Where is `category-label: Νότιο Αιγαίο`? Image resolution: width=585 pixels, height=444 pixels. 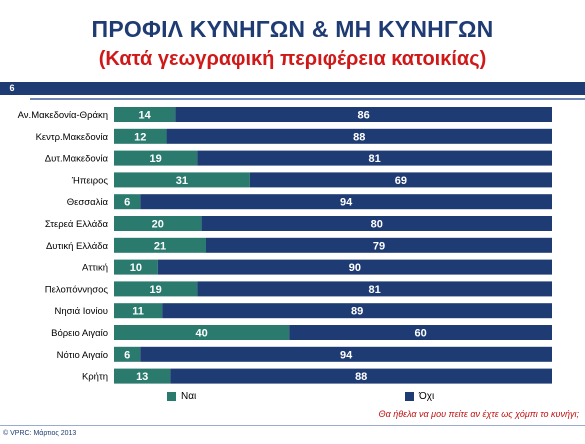 category-label: Νότιο Αιγαίο is located at coordinates (82, 355).